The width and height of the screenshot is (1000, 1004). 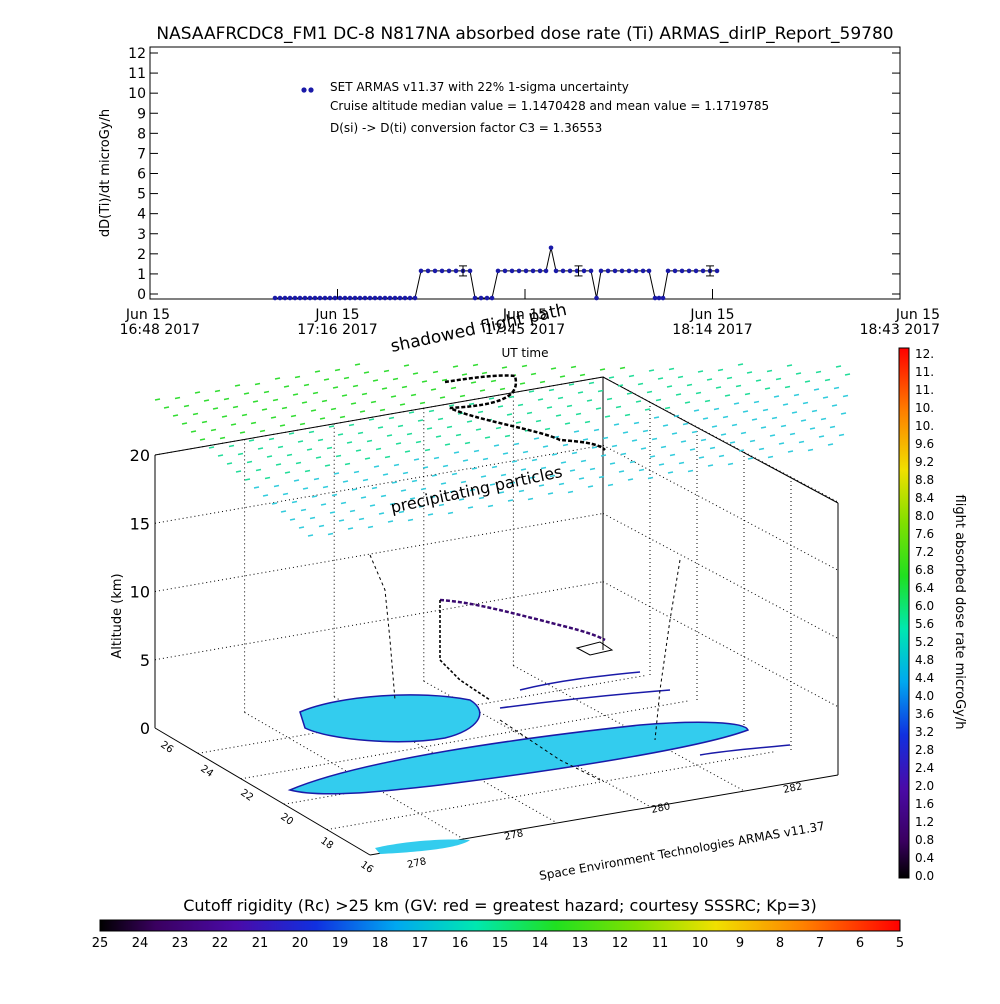 I want to click on dose-colorbar-tick-label: 3.2, so click(x=924, y=732).